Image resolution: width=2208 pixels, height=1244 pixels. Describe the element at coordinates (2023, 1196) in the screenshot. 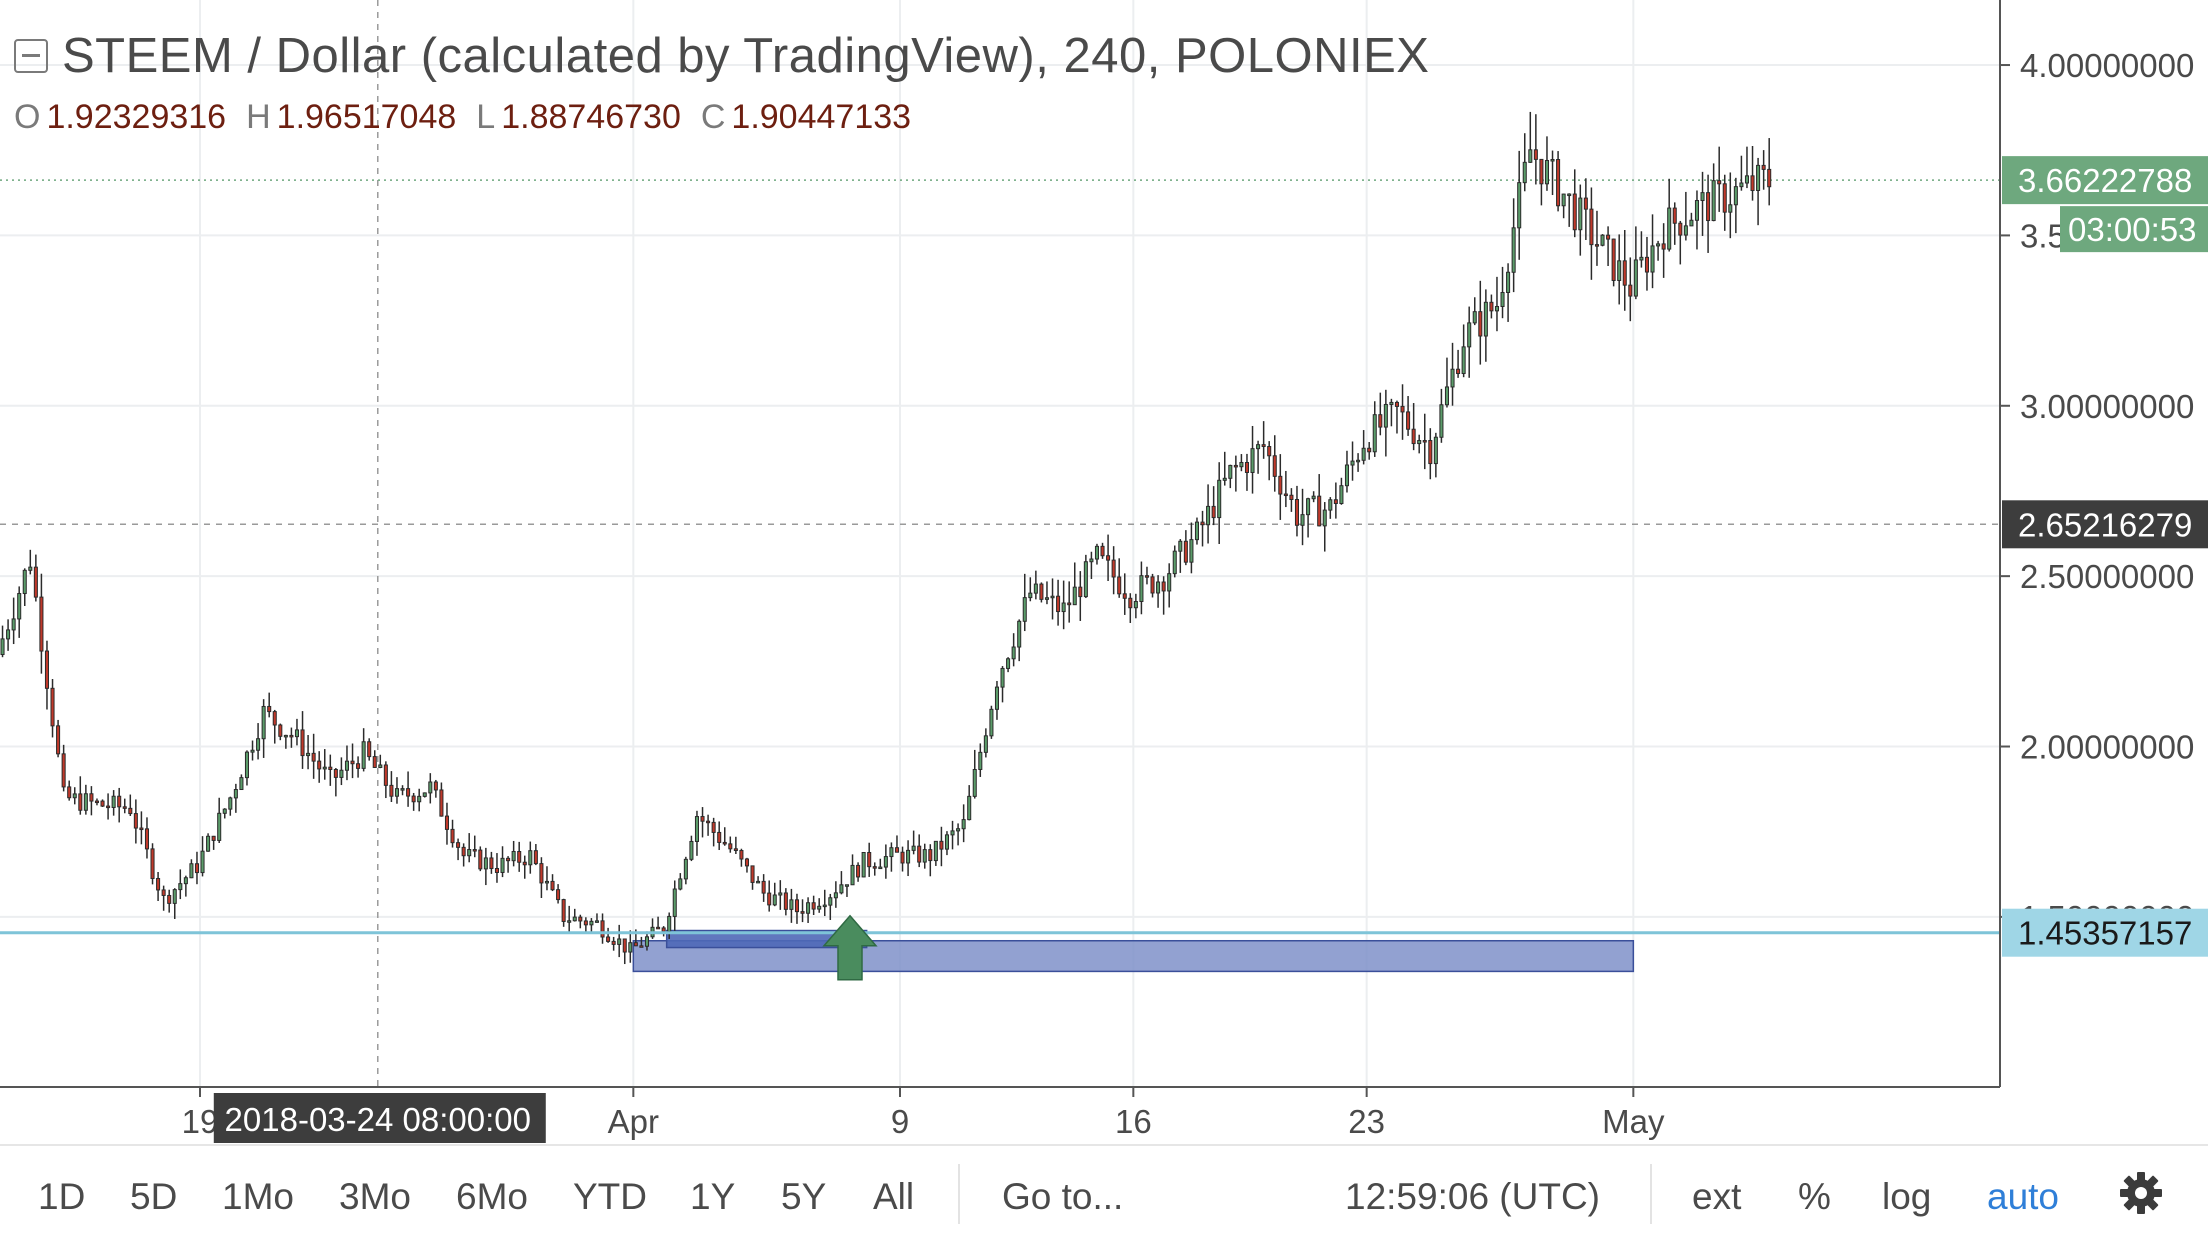

I see `auto-scale-toggle: auto` at that location.